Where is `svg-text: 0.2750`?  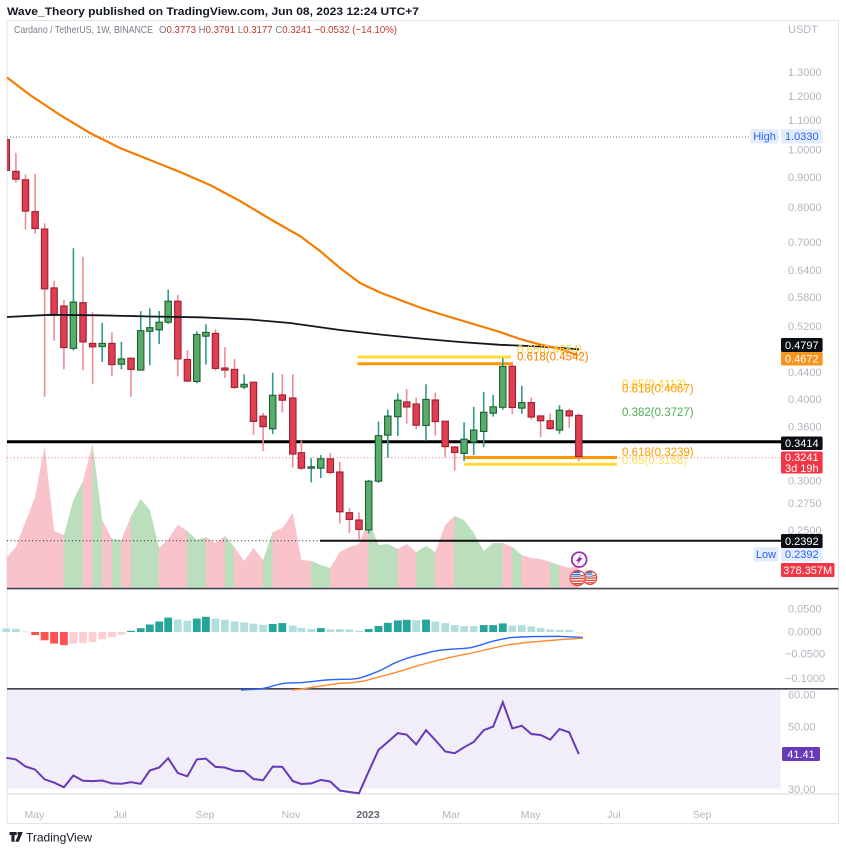
svg-text: 0.2750 is located at coordinates (805, 504).